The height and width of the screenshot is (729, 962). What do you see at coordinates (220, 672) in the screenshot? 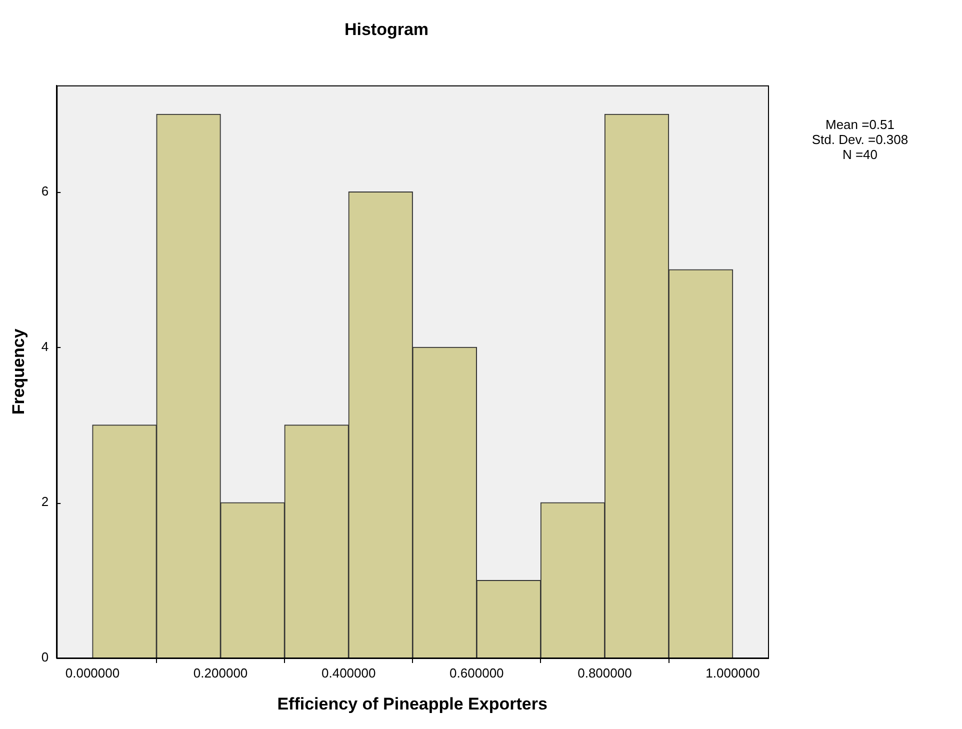
I see `x-tick-label: 0.200000` at bounding box center [220, 672].